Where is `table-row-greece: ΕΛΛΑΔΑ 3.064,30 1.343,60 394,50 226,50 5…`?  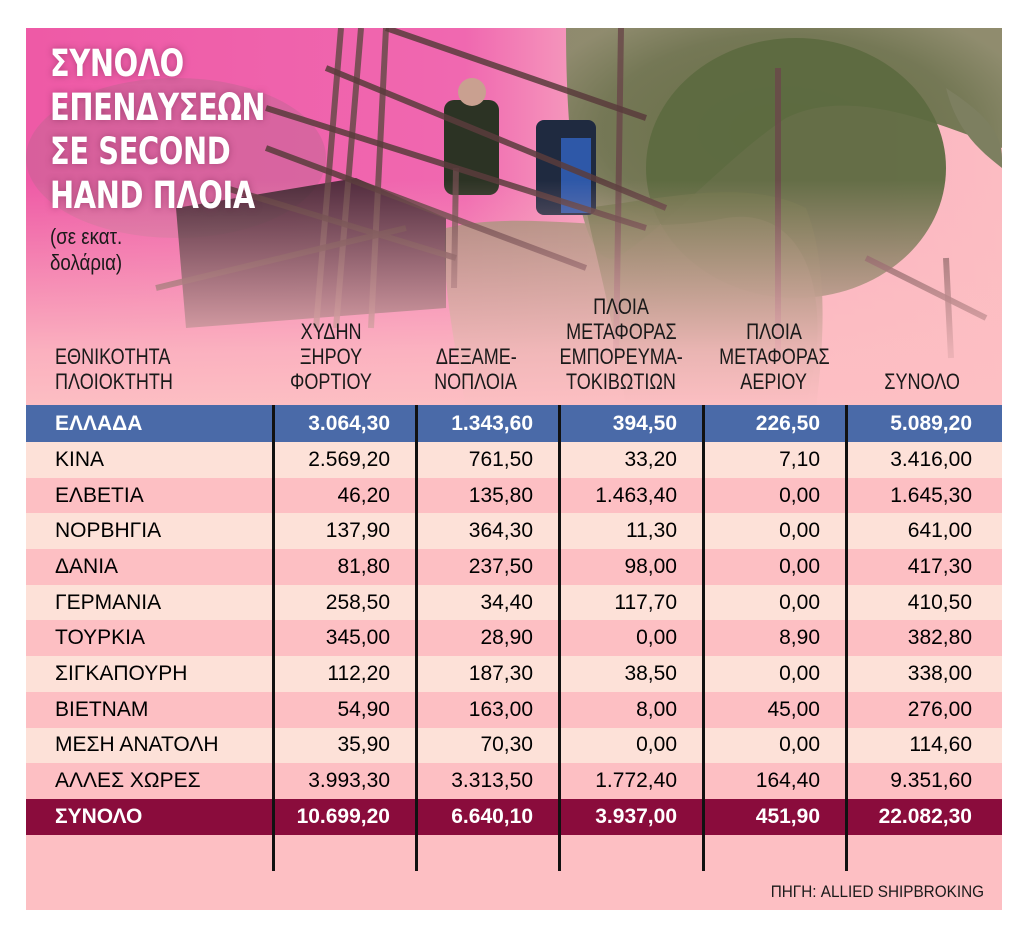 table-row-greece: ΕΛΛΑΔΑ 3.064,30 1.343,60 394,50 226,50 5… is located at coordinates (514, 423).